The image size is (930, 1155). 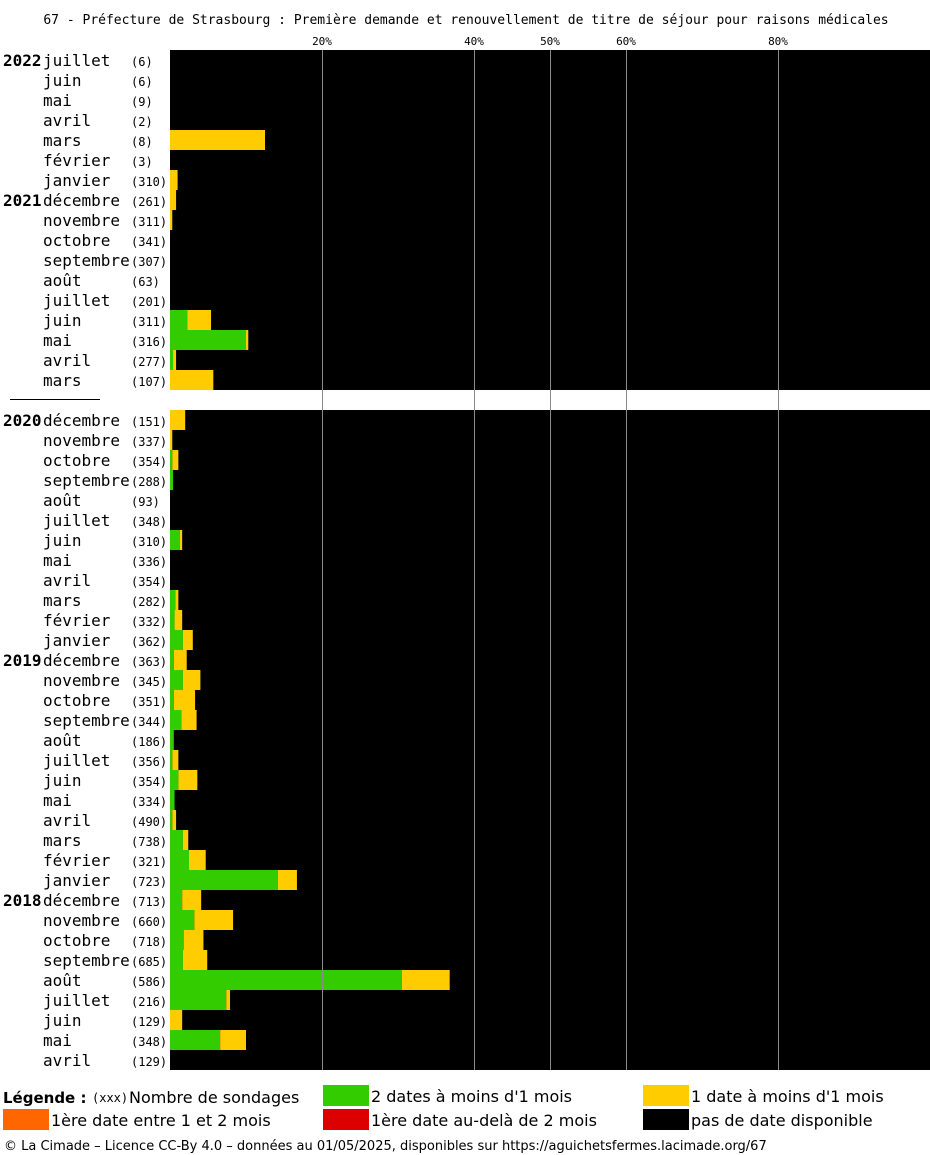 I want to click on count-label: (334), so click(x=149, y=802).